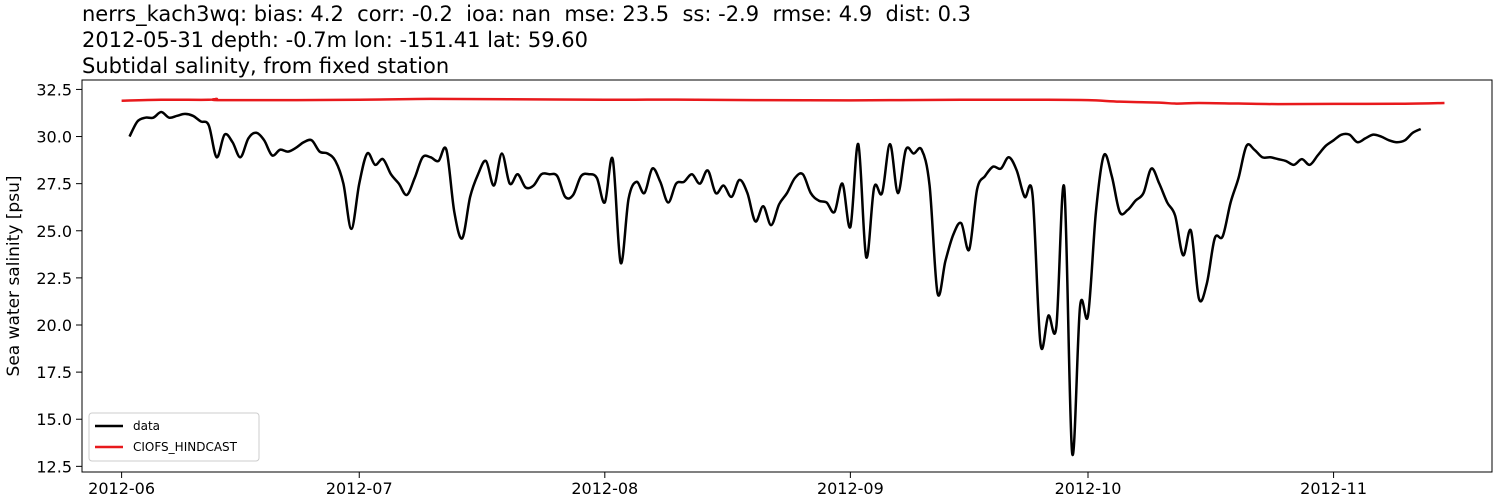 This screenshot has height=500, width=1500. What do you see at coordinates (266, 66) in the screenshot?
I see `chart-title-line-3: Subtidal salinity, from fixed station` at bounding box center [266, 66].